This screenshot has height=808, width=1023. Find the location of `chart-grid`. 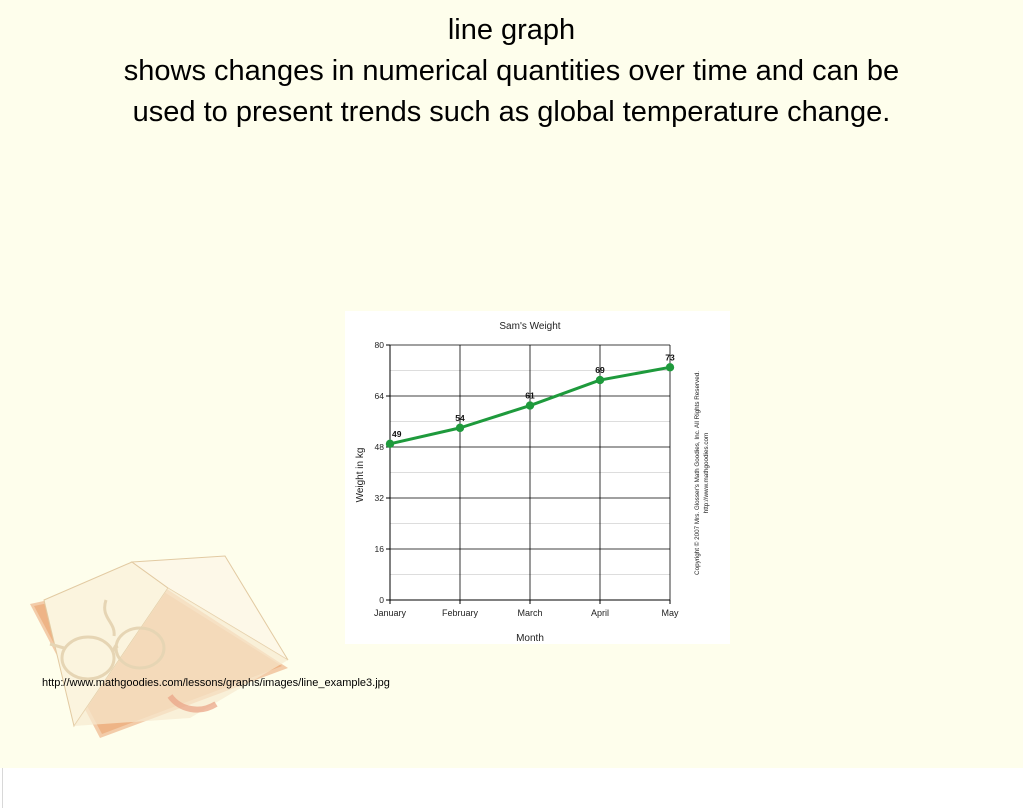

chart-grid is located at coordinates (530, 472).